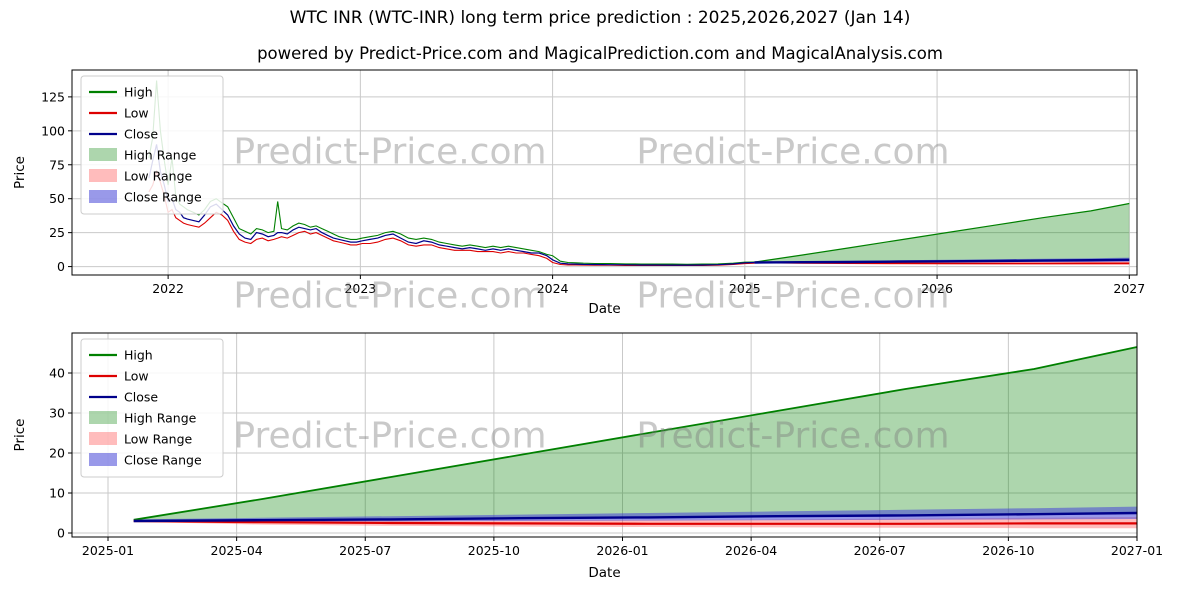  I want to click on x-tick-label: 2026-01, so click(622, 550).